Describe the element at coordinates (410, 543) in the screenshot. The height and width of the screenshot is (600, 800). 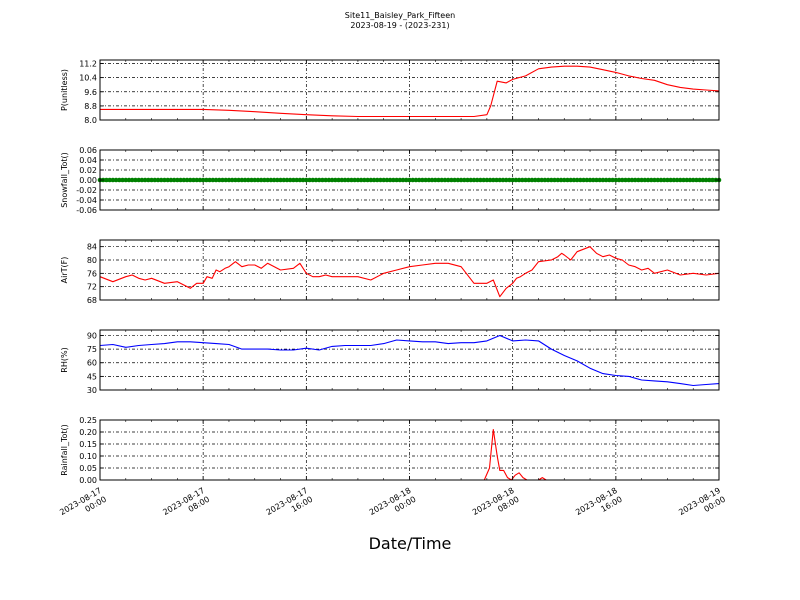
I see `x-axis-label: Date/Time` at that location.